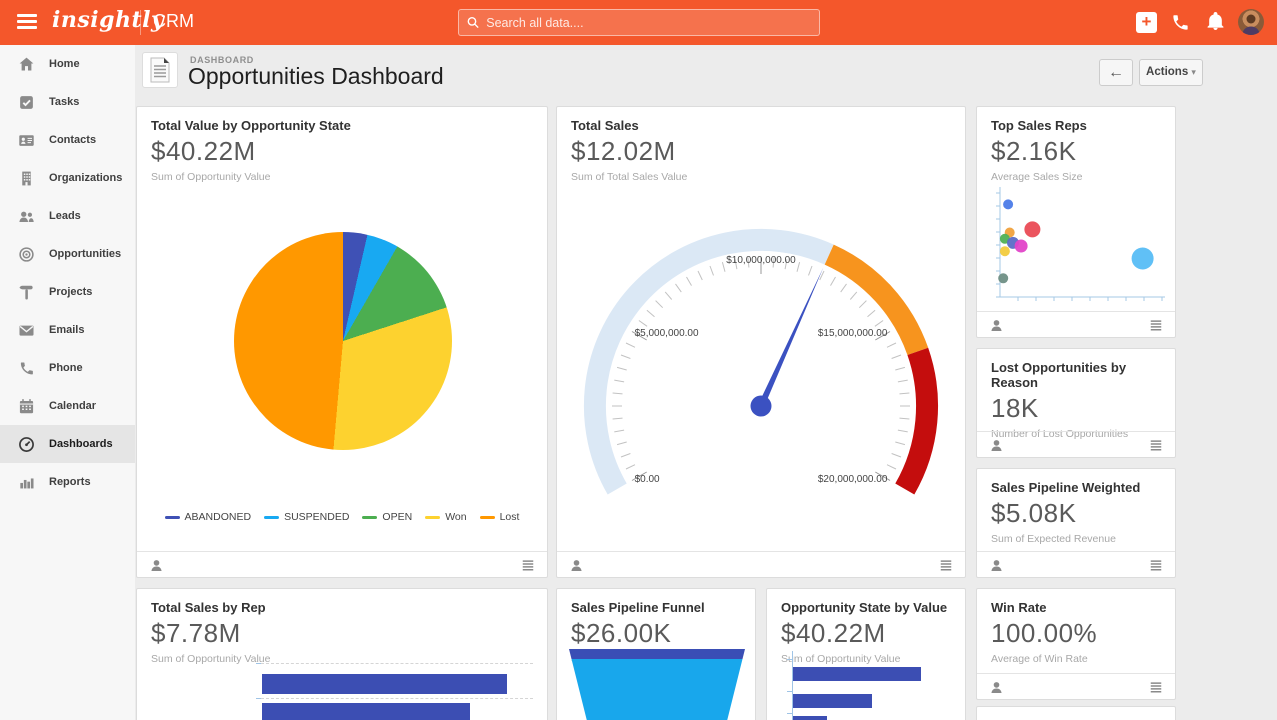 The image size is (1277, 720). I want to click on sidebar-item-emails: Emails, so click(67, 330).